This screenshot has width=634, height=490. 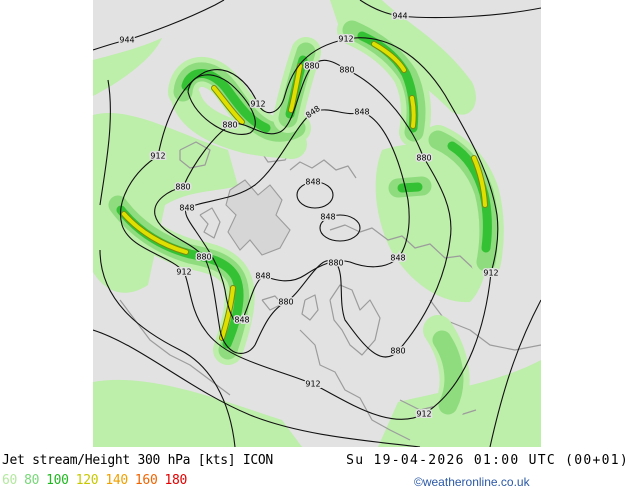 What do you see at coordinates (515, 373) in the screenshot?
I see `contour-outer-east` at bounding box center [515, 373].